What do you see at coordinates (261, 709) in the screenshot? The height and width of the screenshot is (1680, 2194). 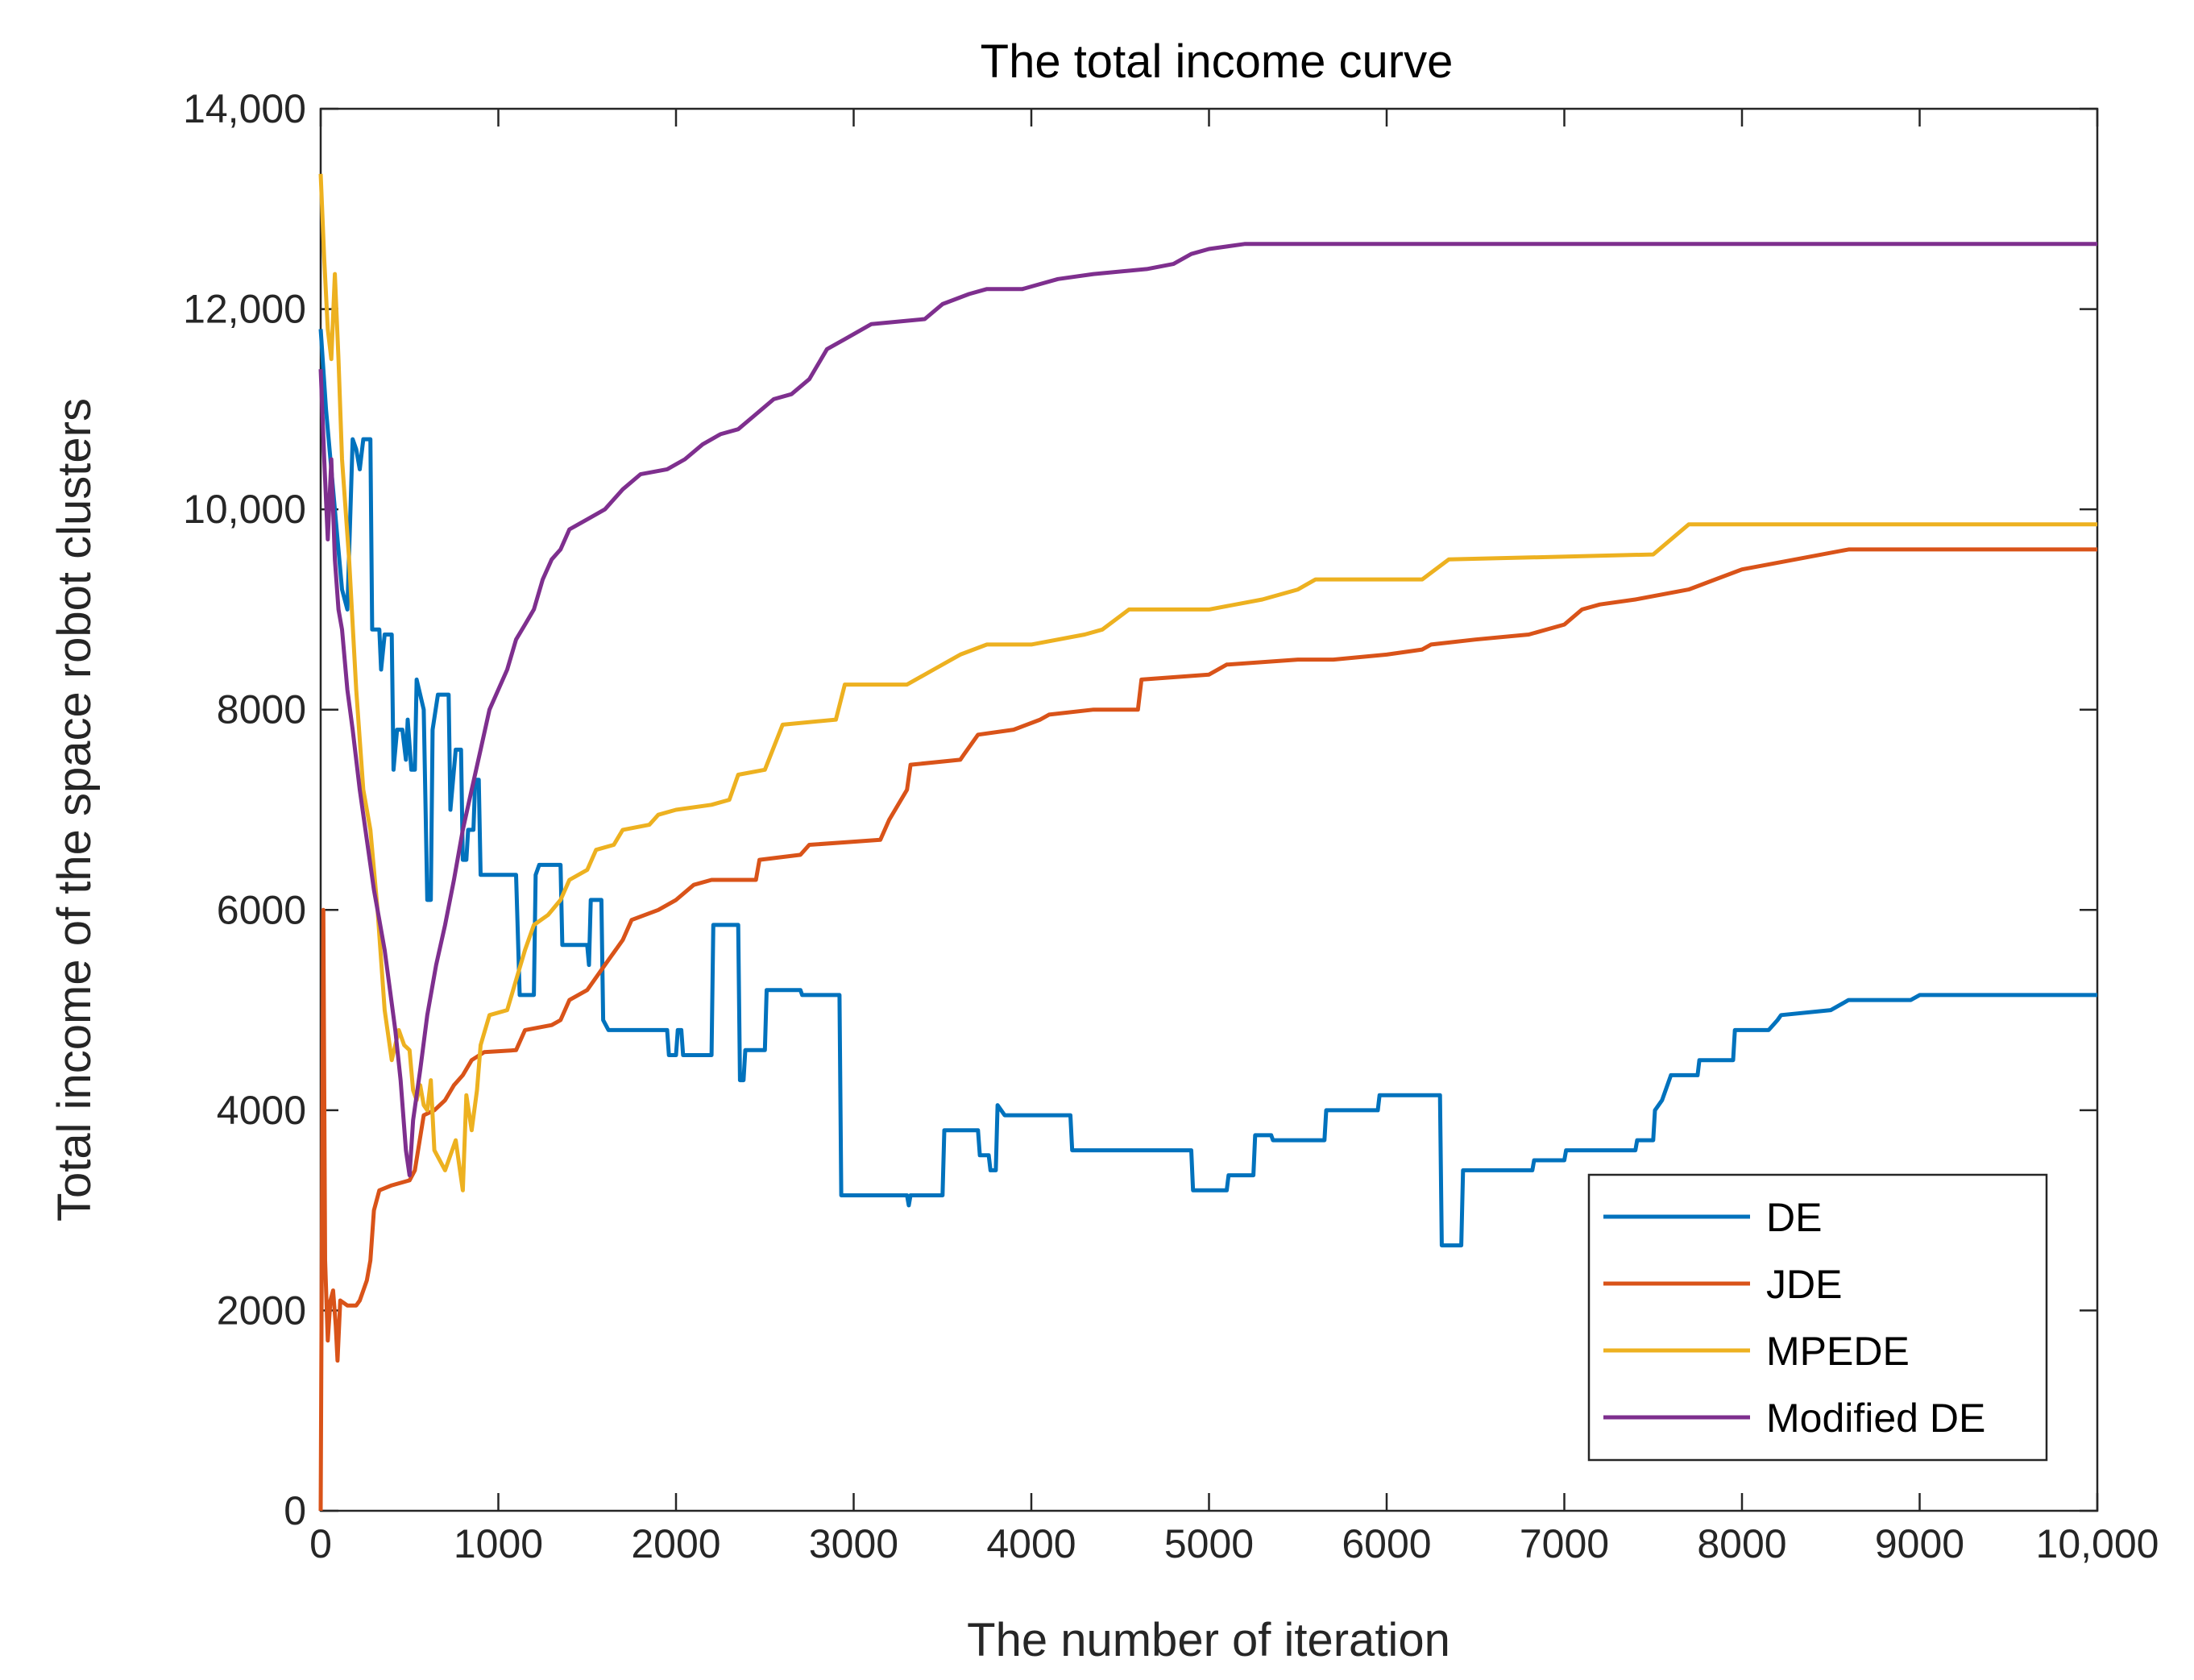 I see `y-tick-label: 8000` at bounding box center [261, 709].